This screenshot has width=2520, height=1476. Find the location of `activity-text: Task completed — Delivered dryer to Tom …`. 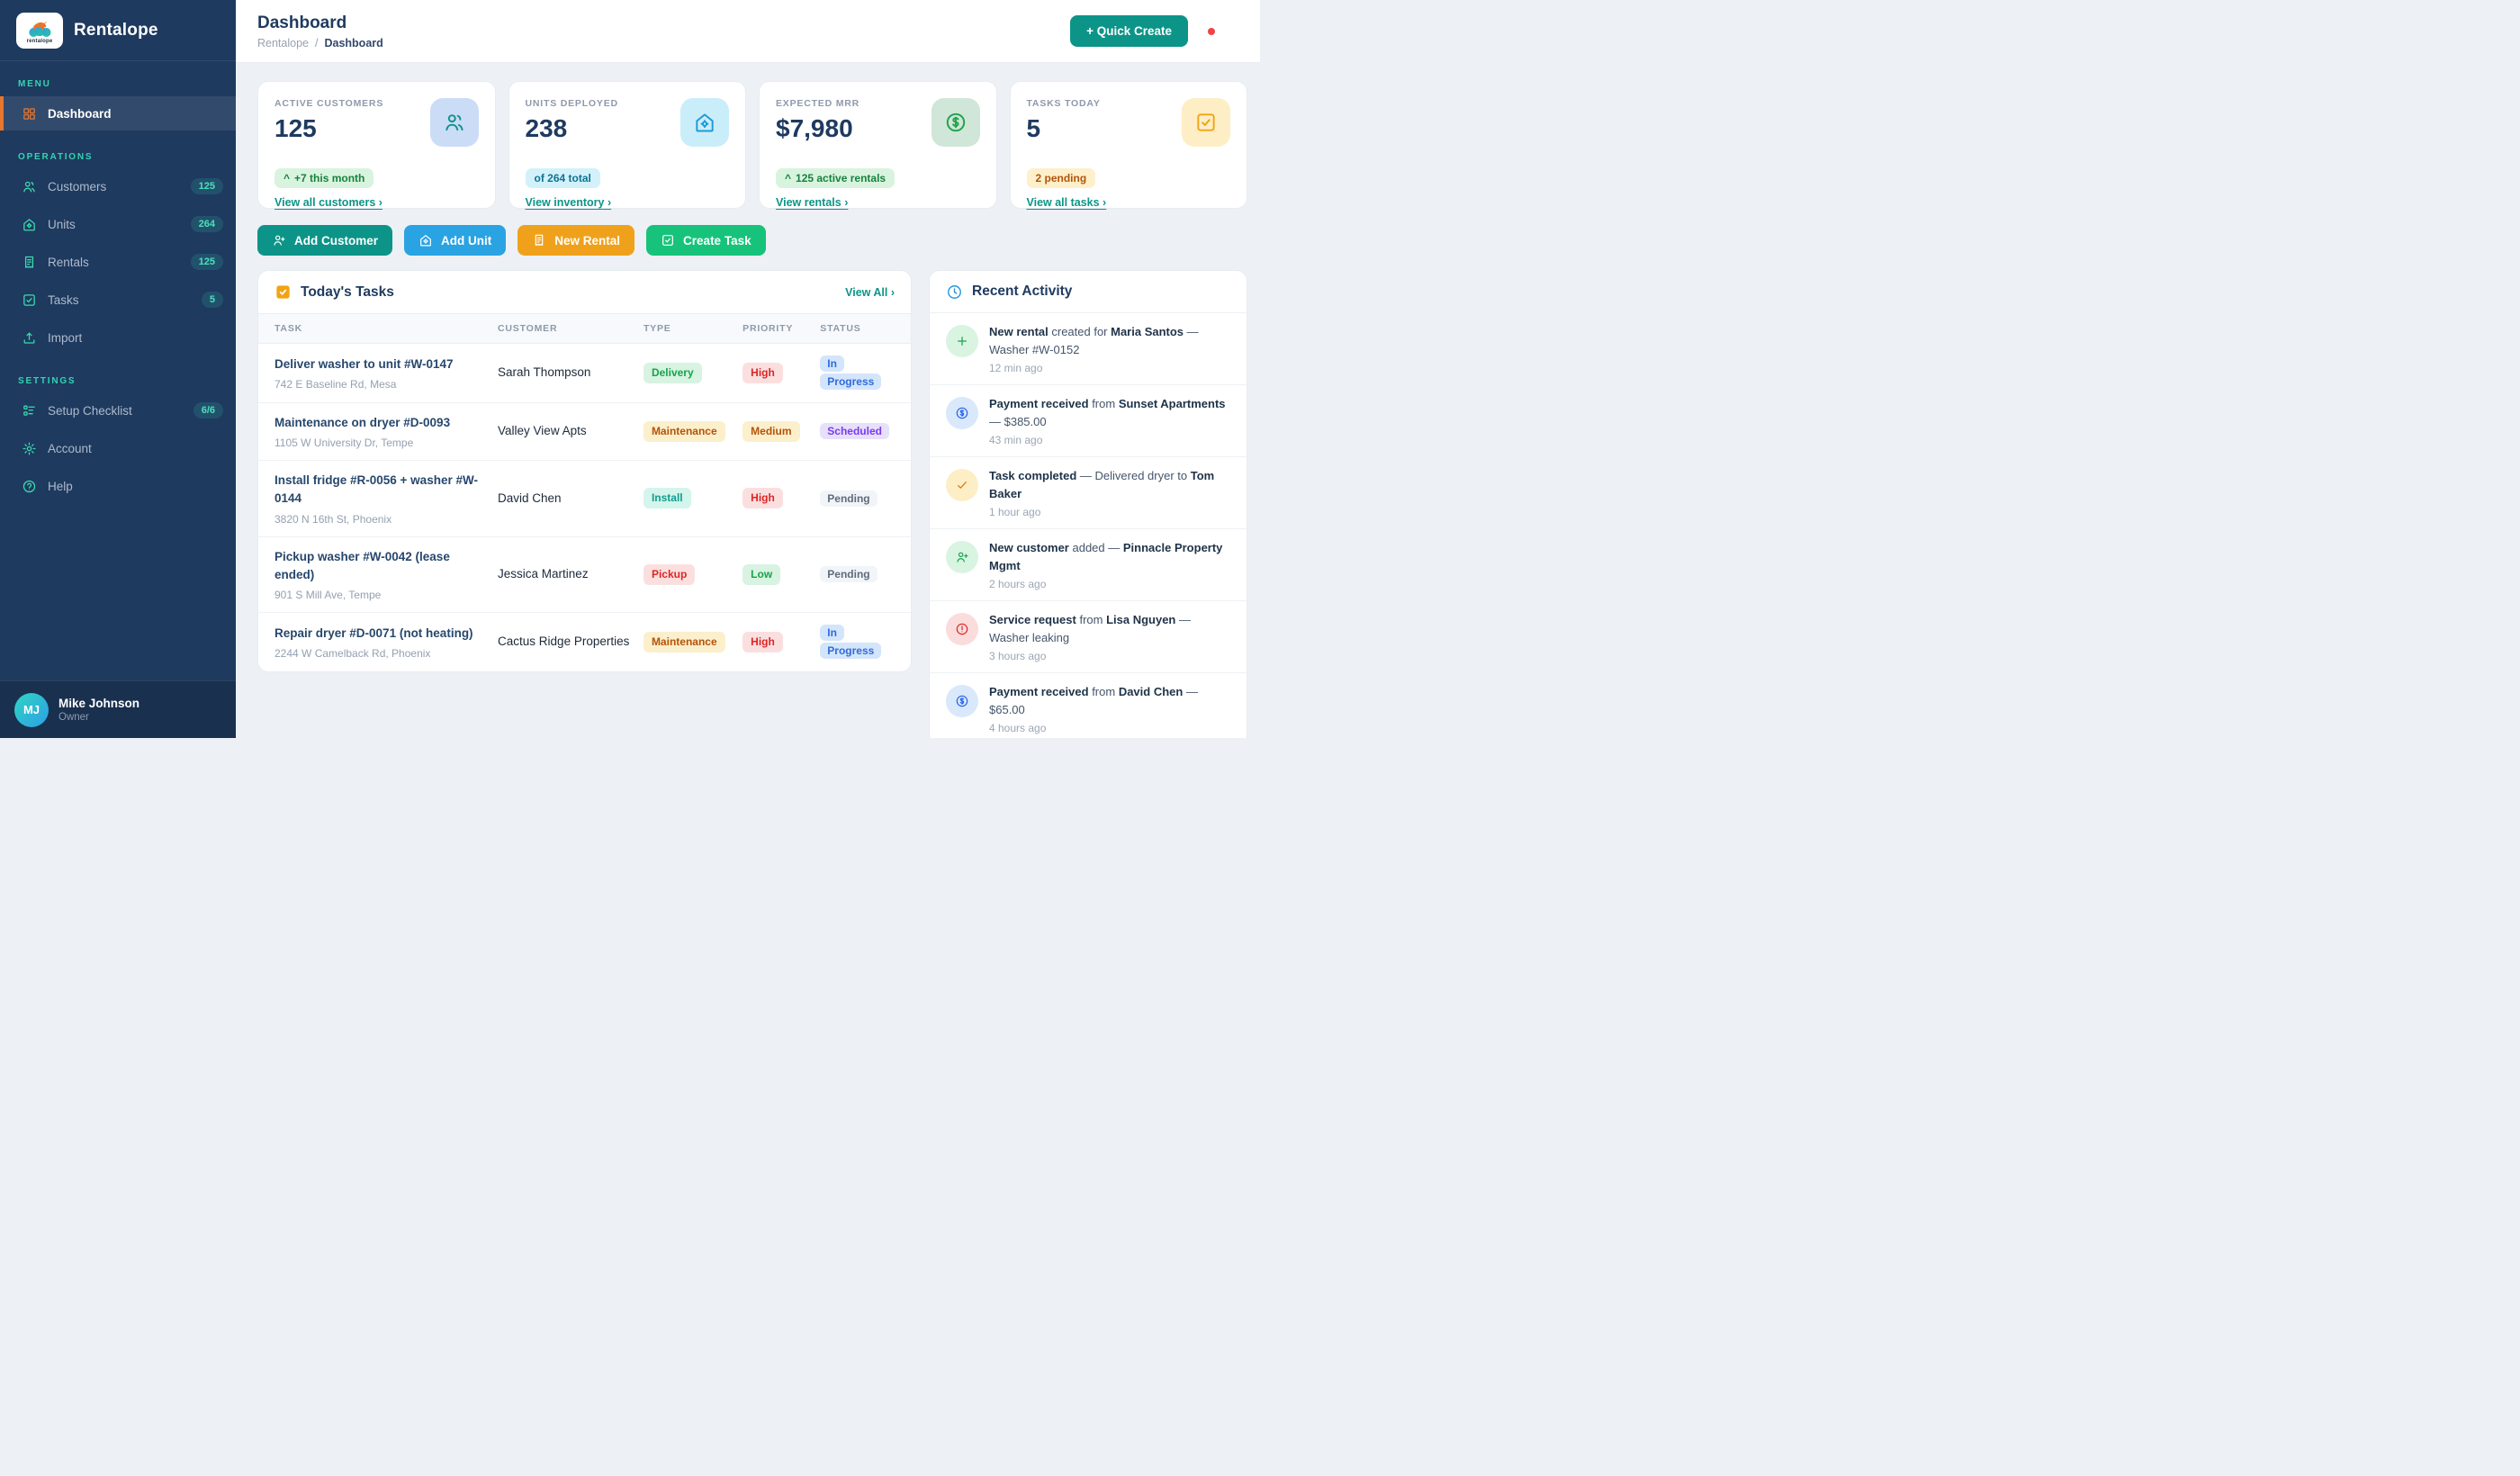

activity-text: Task completed — Delivered dryer to Tom … is located at coordinates (1102, 485).